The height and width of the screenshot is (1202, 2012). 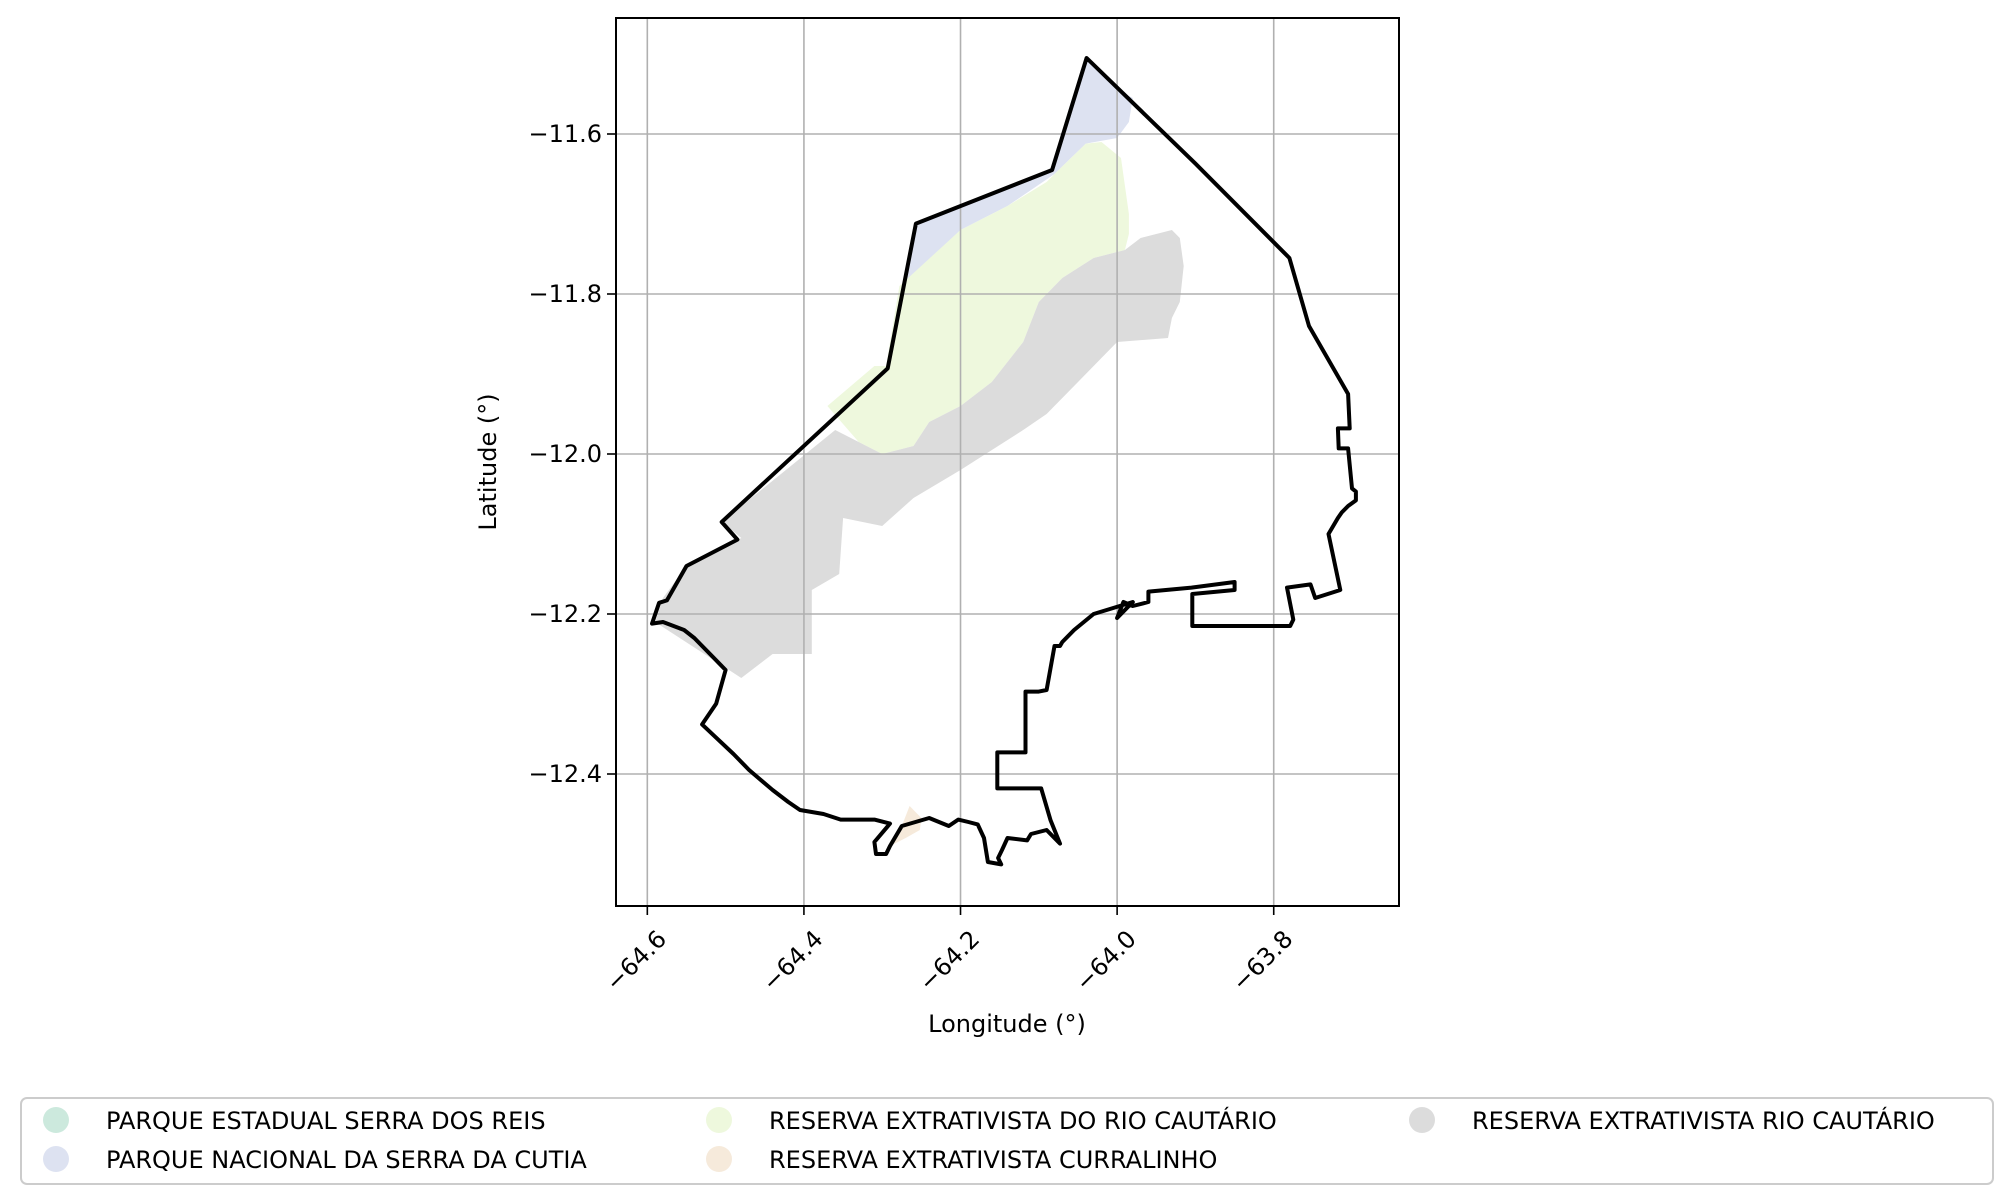 I want to click on x-tick-label: −63.8, so click(x=1263, y=961).